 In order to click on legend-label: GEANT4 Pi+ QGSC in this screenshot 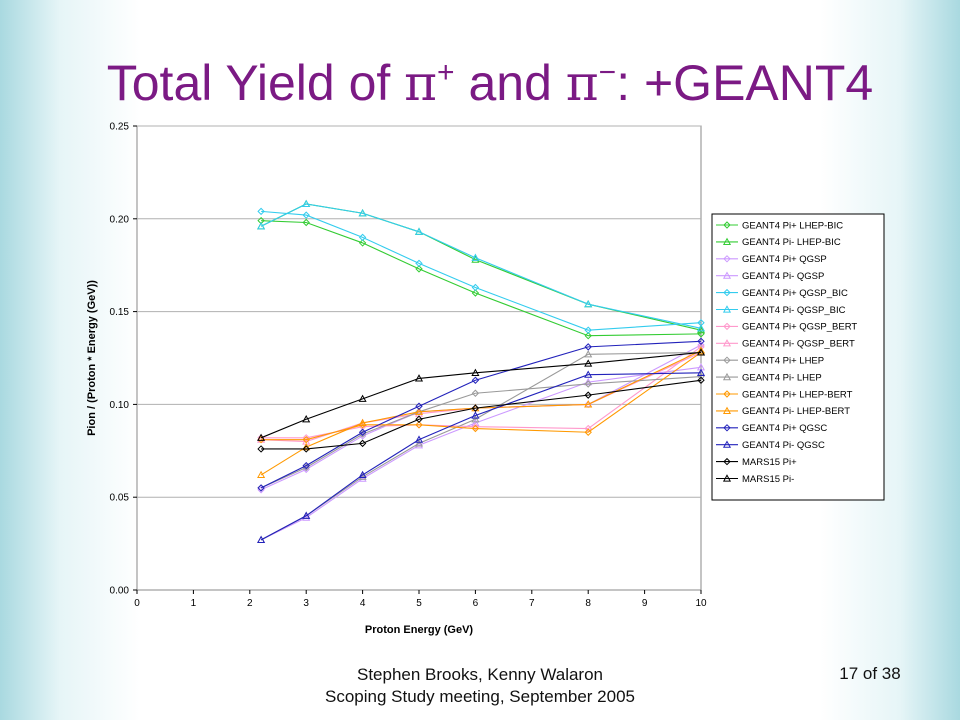, I will do `click(784, 428)`.